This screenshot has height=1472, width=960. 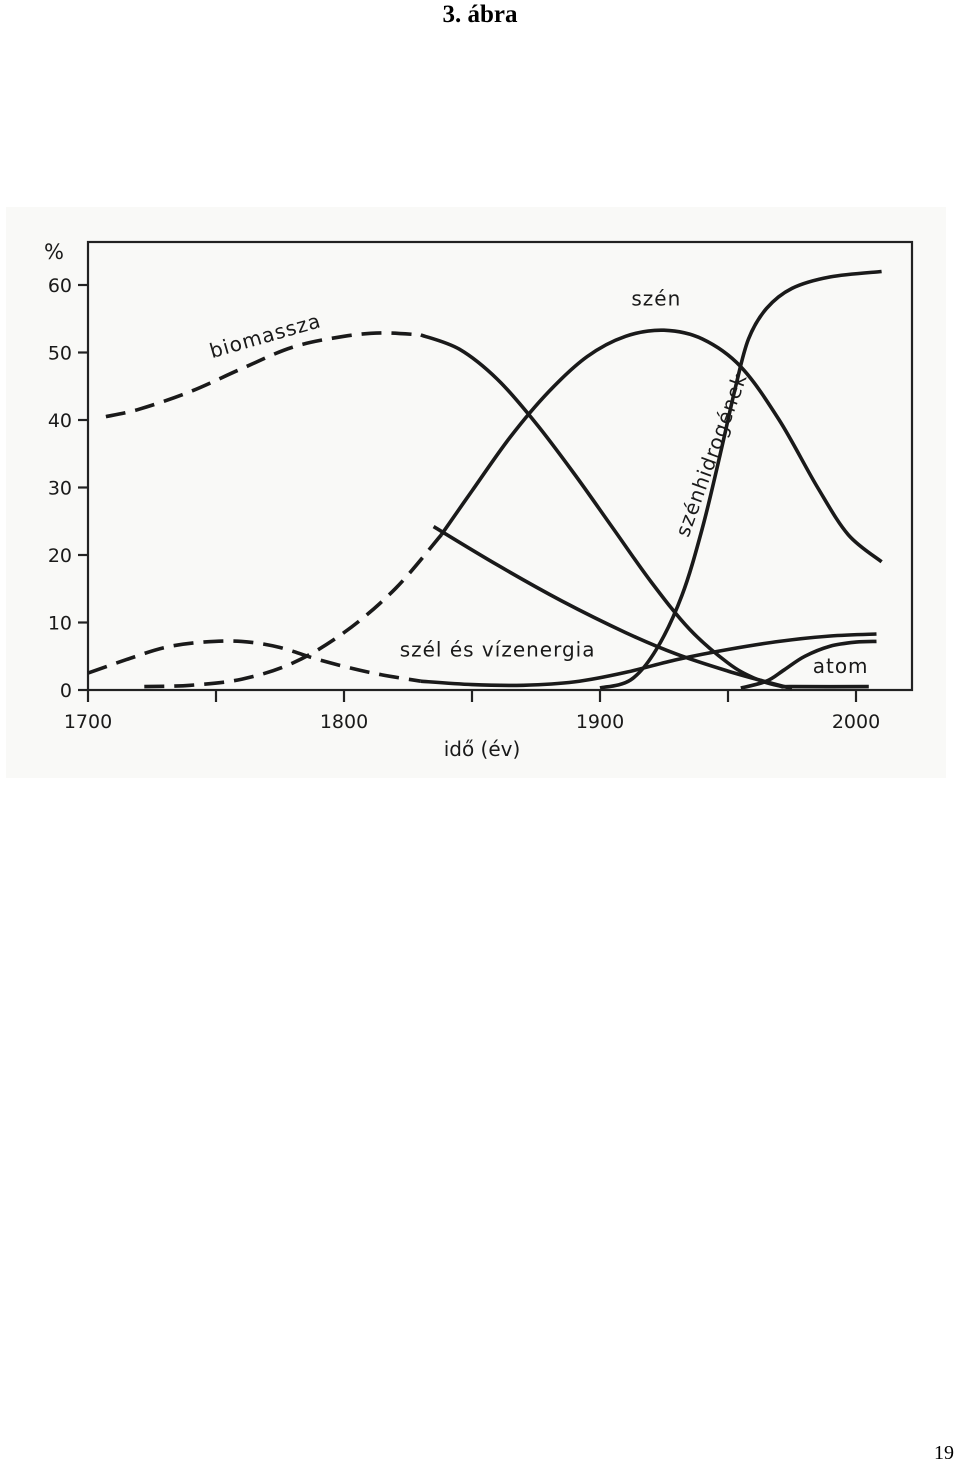 I want to click on series-line-unlabelled-solid, so click(x=612, y=608).